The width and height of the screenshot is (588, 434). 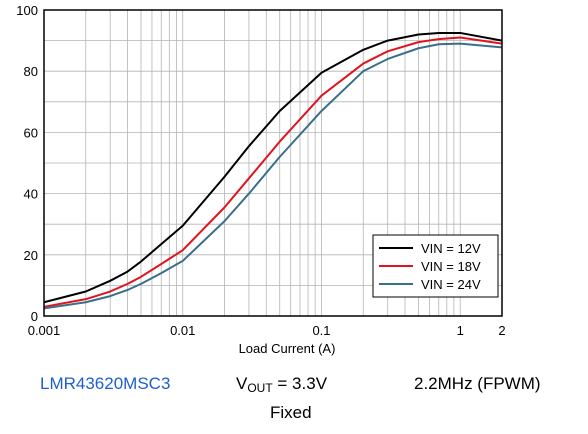 What do you see at coordinates (260, 388) in the screenshot?
I see `vout-subscript: OUT` at bounding box center [260, 388].